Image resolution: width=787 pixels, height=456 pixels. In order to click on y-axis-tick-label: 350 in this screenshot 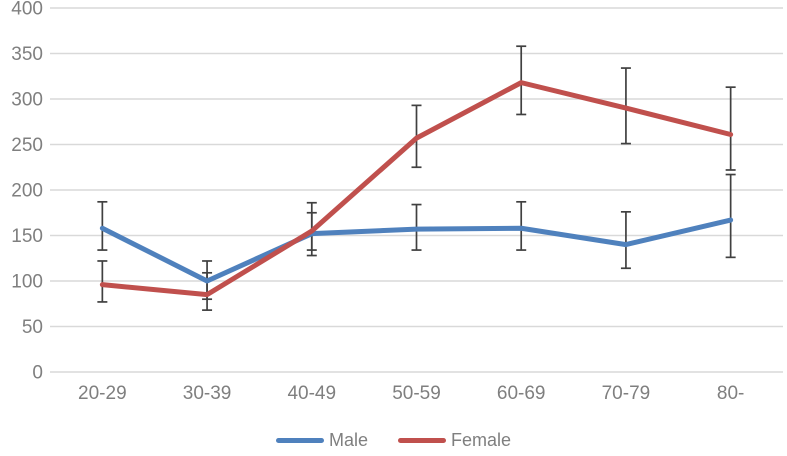, I will do `click(27, 54)`.